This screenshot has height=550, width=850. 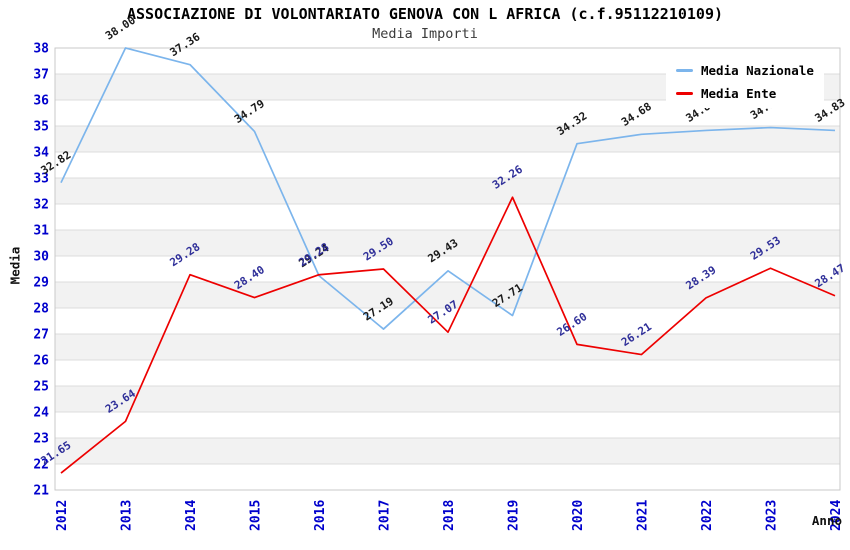 What do you see at coordinates (191, 515) in the screenshot?
I see `x-tick-label: 2014` at bounding box center [191, 515].